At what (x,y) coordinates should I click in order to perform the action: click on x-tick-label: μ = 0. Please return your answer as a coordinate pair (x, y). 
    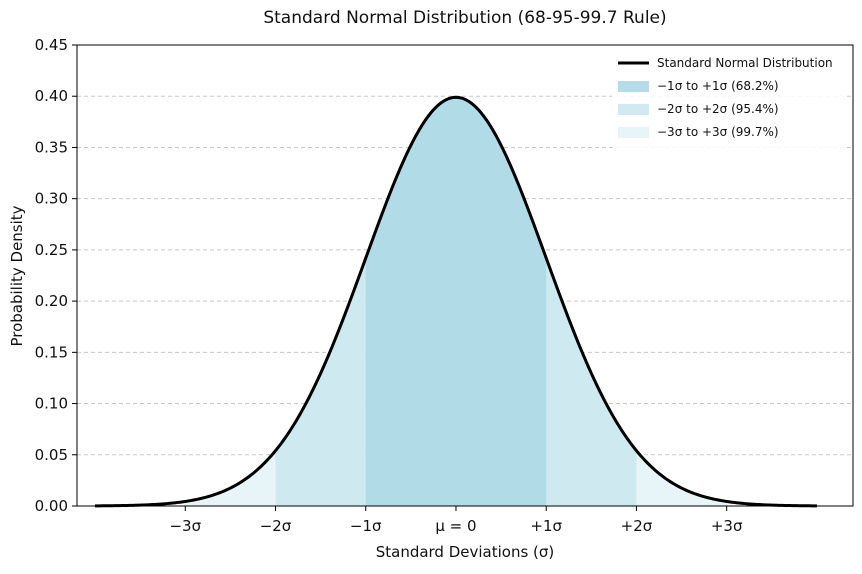
    Looking at the image, I should click on (455, 526).